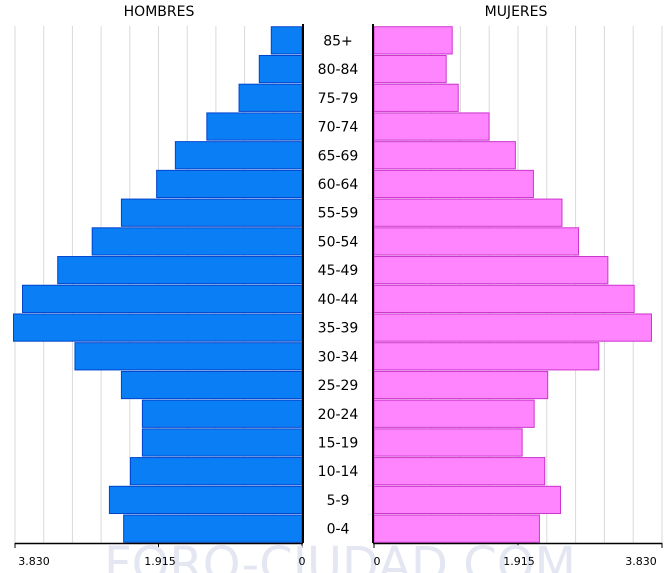 This screenshot has width=670, height=573. I want to click on series-title-mujeres: MUJERES, so click(516, 12).